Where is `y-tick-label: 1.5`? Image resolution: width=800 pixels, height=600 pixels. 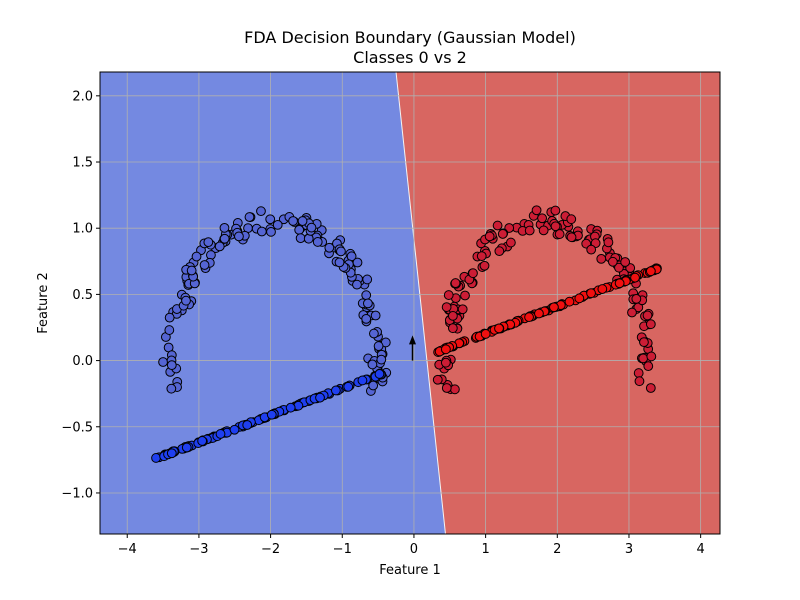 y-tick-label: 1.5 is located at coordinates (82, 163).